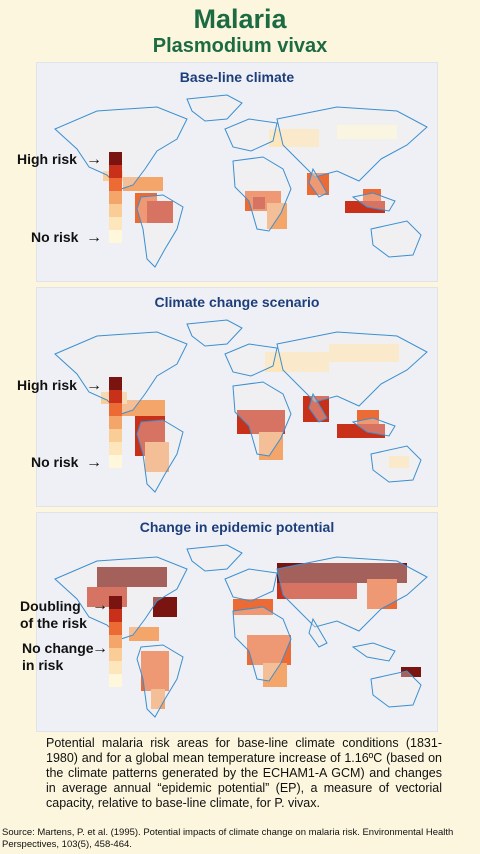 The height and width of the screenshot is (854, 480). I want to click on map-title: Malaria, so click(240, 19).